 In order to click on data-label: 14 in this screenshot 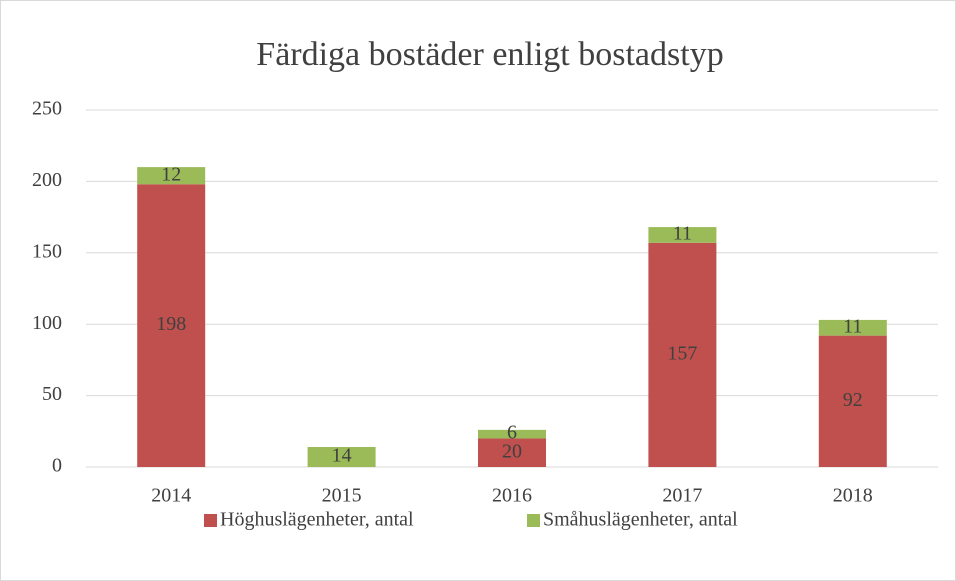, I will do `click(342, 456)`.